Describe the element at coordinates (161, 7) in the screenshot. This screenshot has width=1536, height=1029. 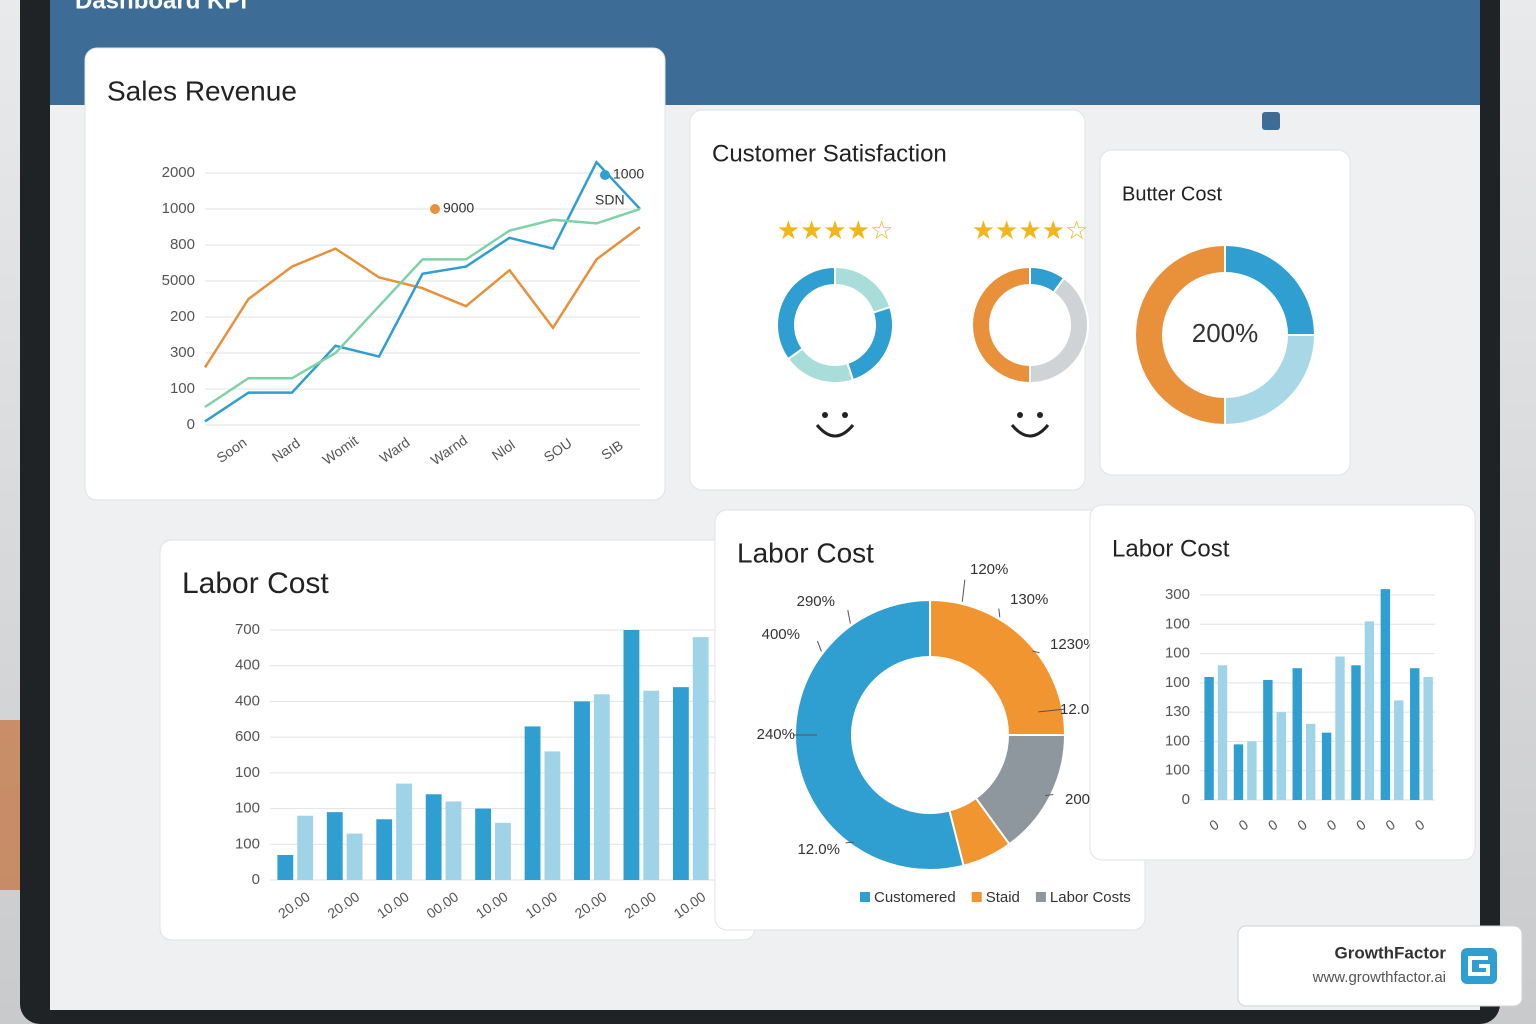
I see `header-title: Dashboard KPI` at that location.